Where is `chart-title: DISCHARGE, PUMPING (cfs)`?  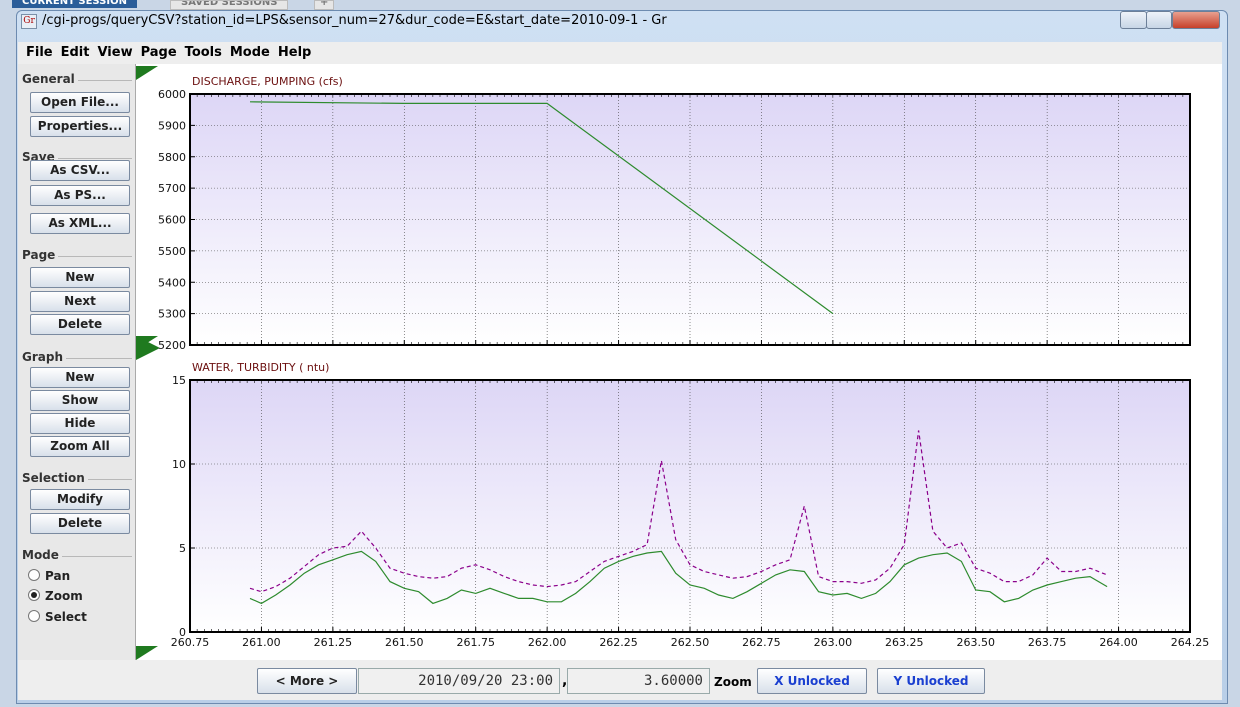 chart-title: DISCHARGE, PUMPING (cfs) is located at coordinates (267, 81).